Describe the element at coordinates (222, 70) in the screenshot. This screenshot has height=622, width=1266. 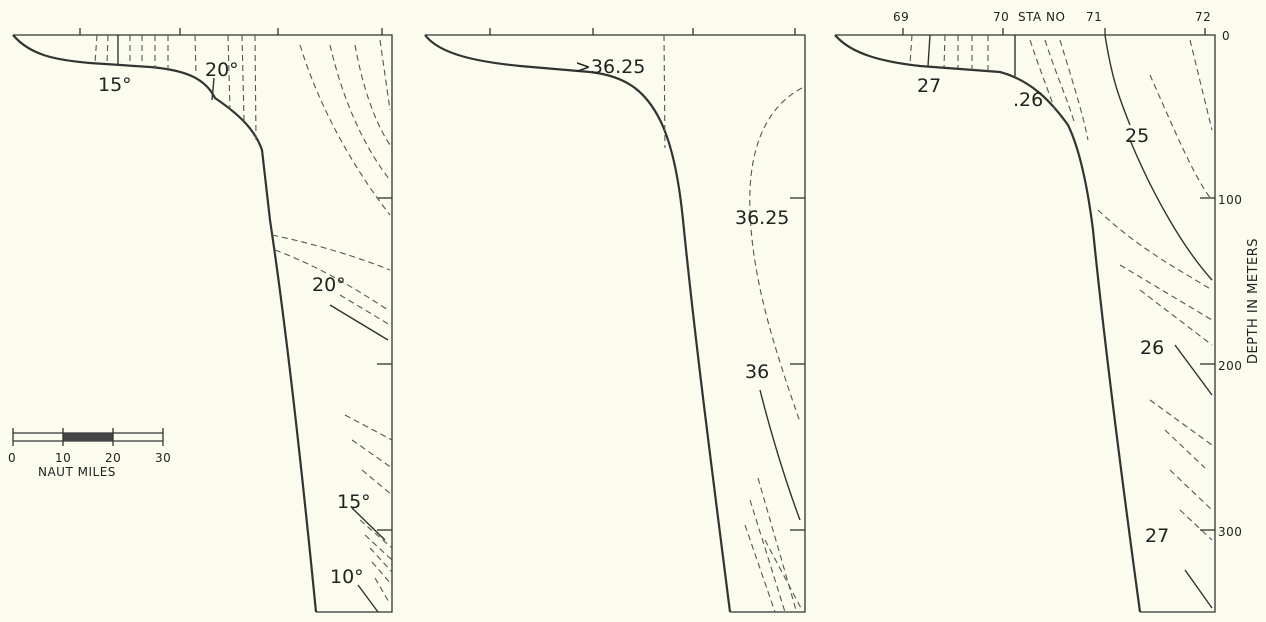
I see `temp-label-20-shelf: 20°` at that location.